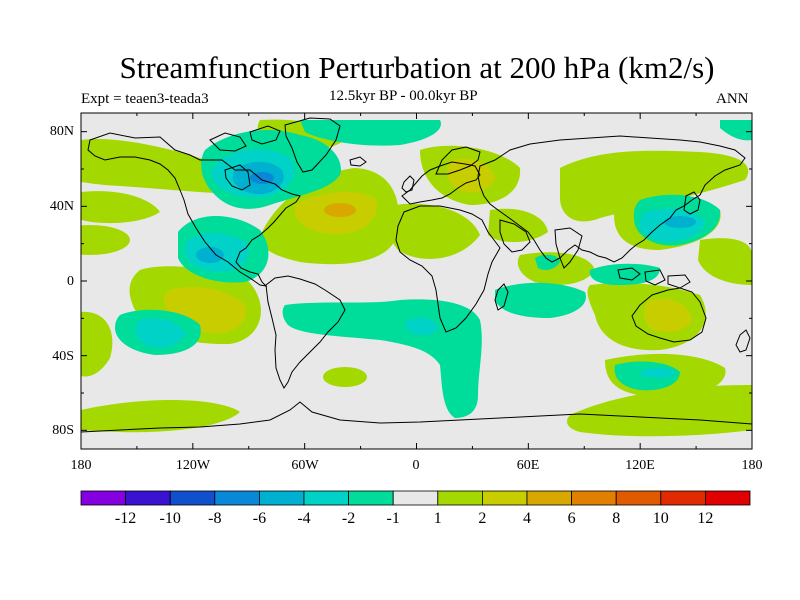 The image size is (800, 600). Describe the element at coordinates (752, 465) in the screenshot. I see `lon-label-180e: 180` at that location.